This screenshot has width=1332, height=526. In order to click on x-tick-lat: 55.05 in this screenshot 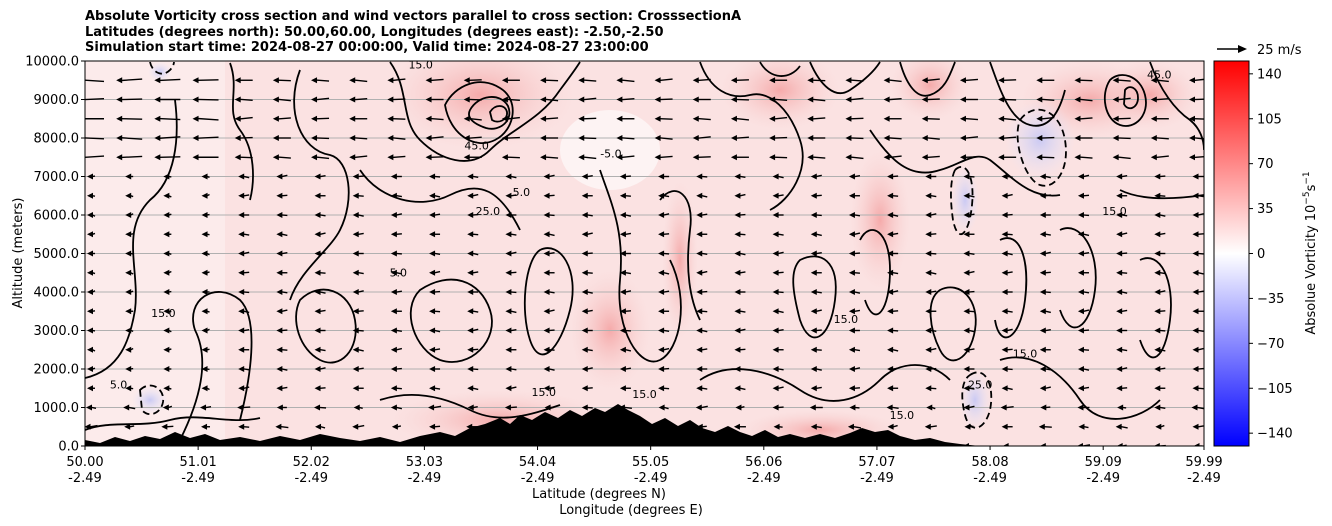, I will do `click(650, 462)`.